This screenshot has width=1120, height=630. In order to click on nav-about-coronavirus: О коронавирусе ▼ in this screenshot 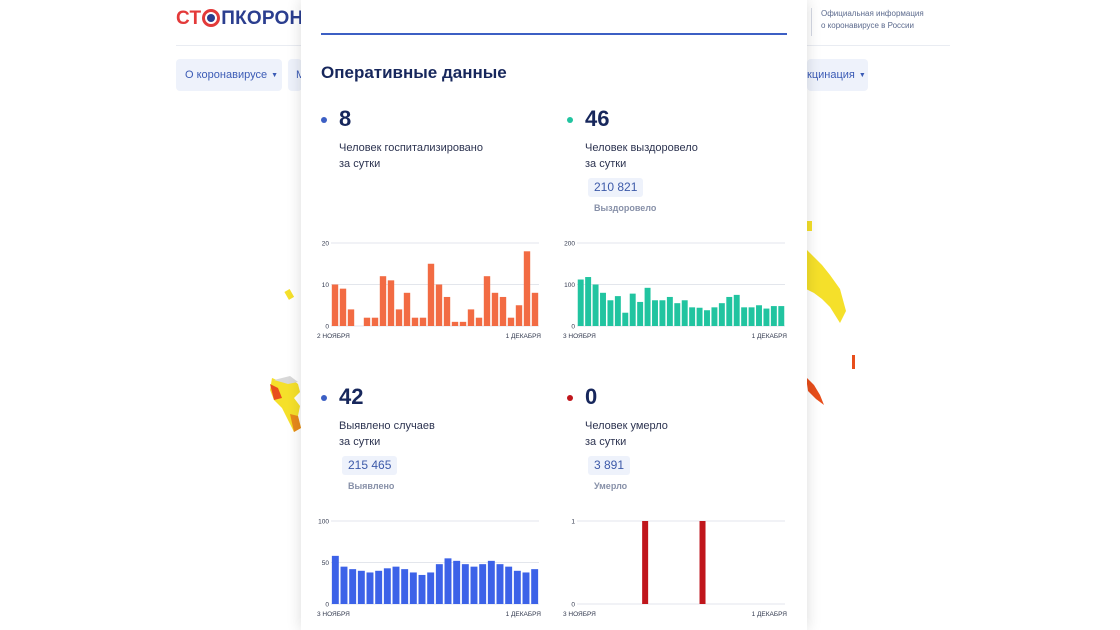, I will do `click(229, 75)`.